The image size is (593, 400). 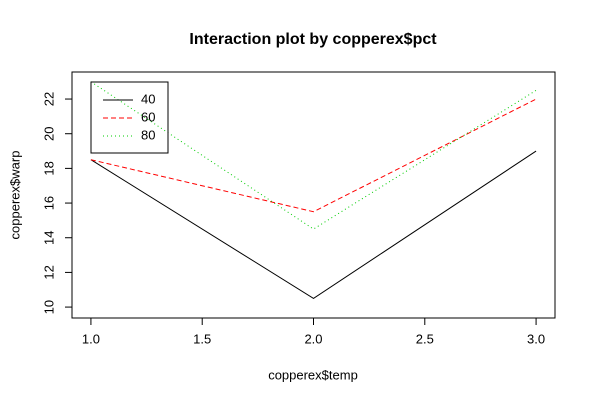 I want to click on y-axis-label: copperex$warp, so click(x=14, y=195).